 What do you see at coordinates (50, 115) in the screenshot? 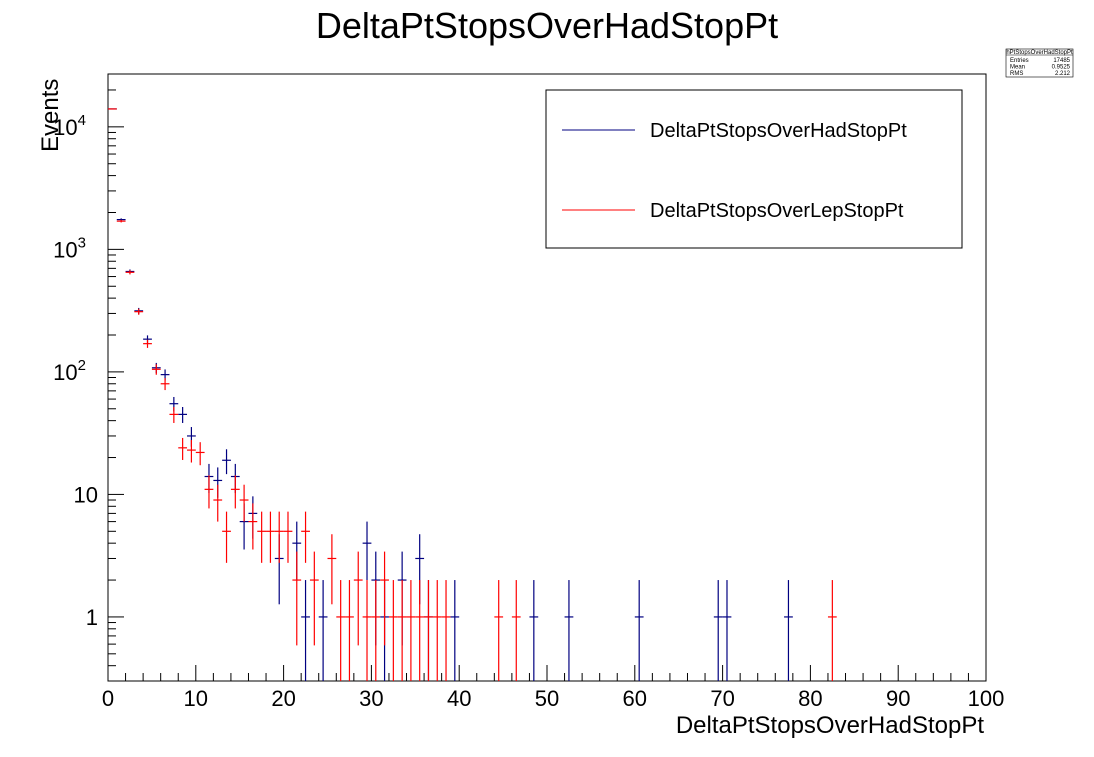
I see `y-axis-label: Events` at bounding box center [50, 115].